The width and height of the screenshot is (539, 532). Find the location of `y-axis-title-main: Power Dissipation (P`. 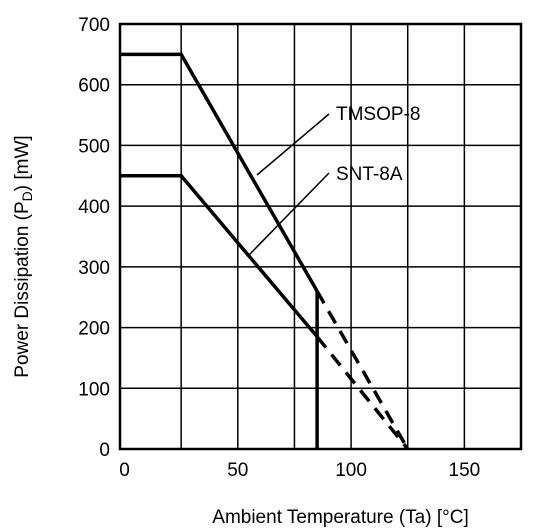

y-axis-title-main: Power Dissipation (P is located at coordinates (22, 289).